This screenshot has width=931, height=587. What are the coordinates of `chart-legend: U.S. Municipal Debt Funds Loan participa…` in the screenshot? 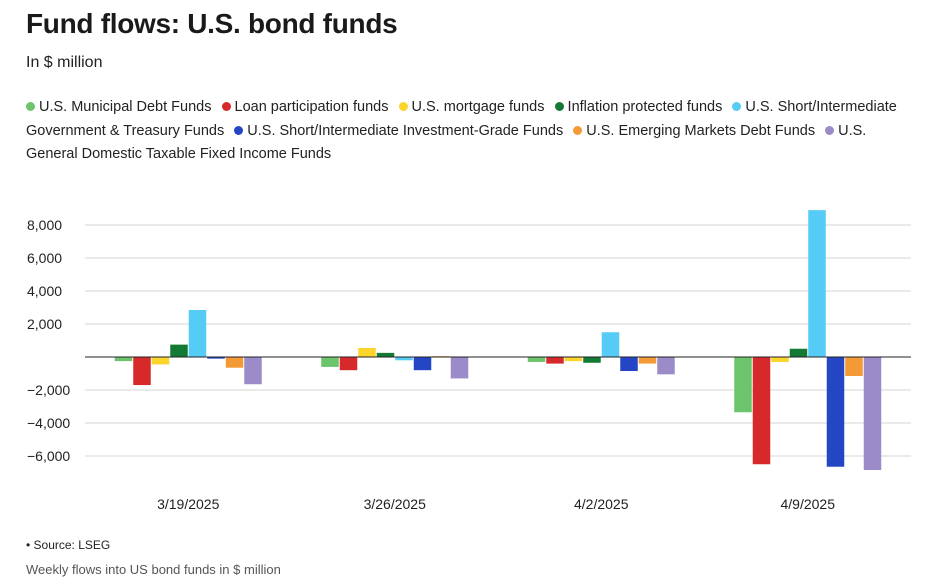 It's located at (466, 131).